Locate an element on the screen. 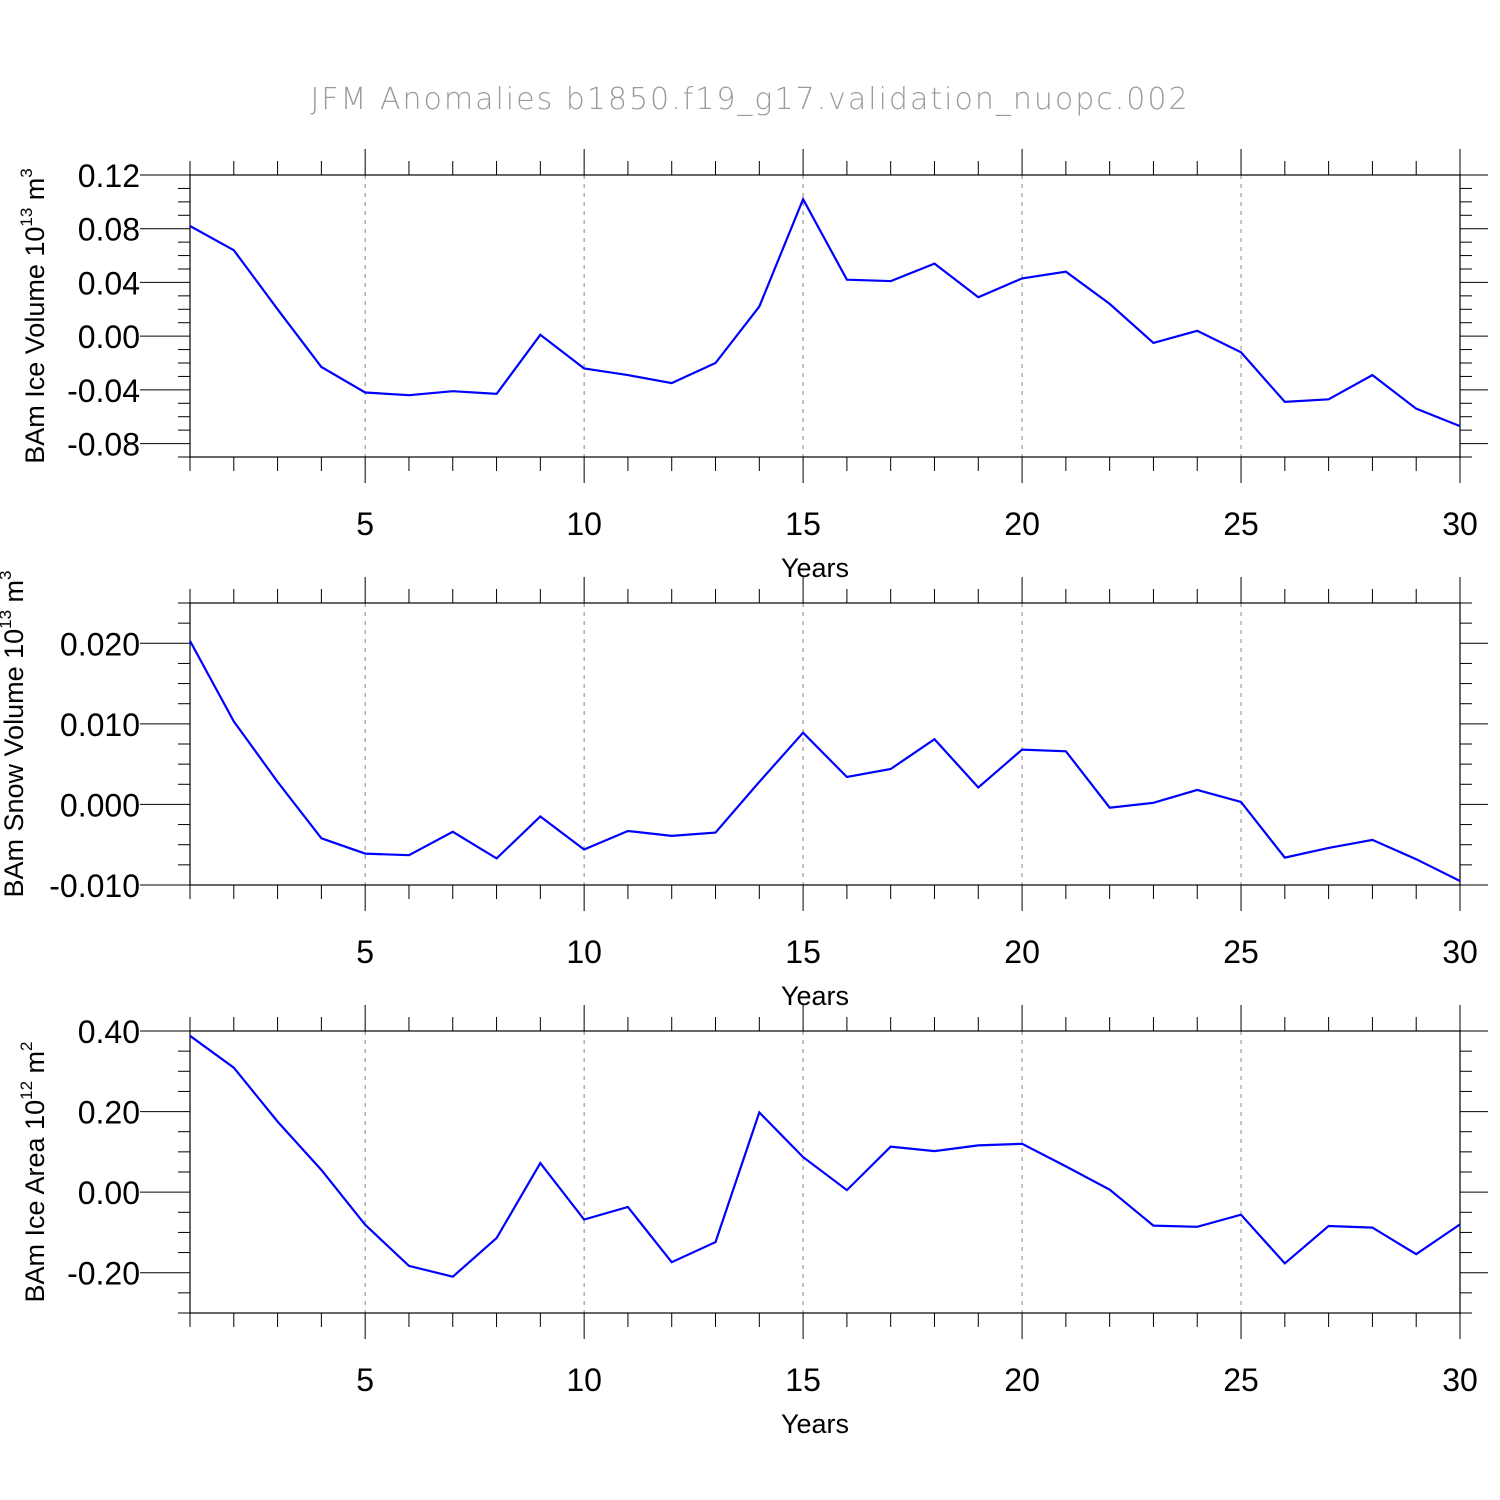 This screenshot has width=1500, height=1500. y-tick-label: -0.04 is located at coordinates (103, 391).